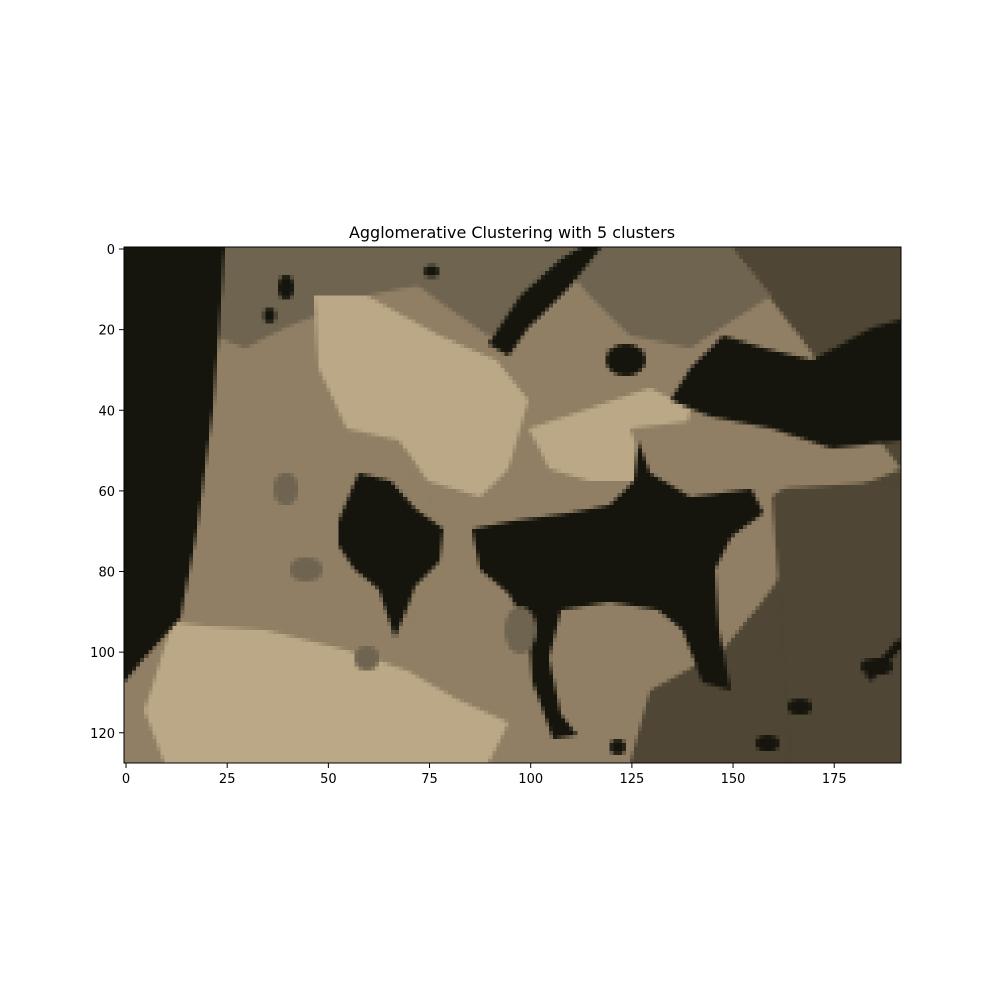 The width and height of the screenshot is (1000, 1000). Describe the element at coordinates (106, 573) in the screenshot. I see `y-tick-label: 80` at that location.